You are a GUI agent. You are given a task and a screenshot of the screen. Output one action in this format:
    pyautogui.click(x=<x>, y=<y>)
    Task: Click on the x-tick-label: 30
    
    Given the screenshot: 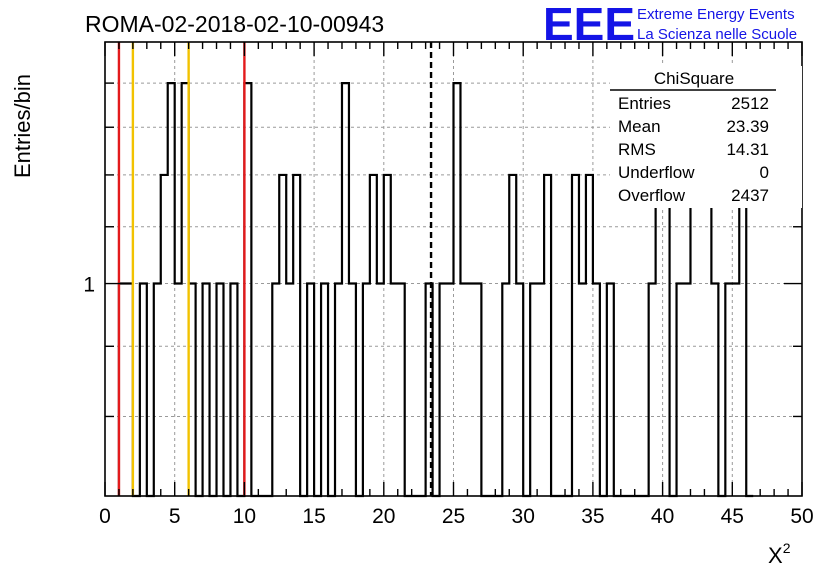 What is the action you would take?
    pyautogui.click(x=523, y=516)
    